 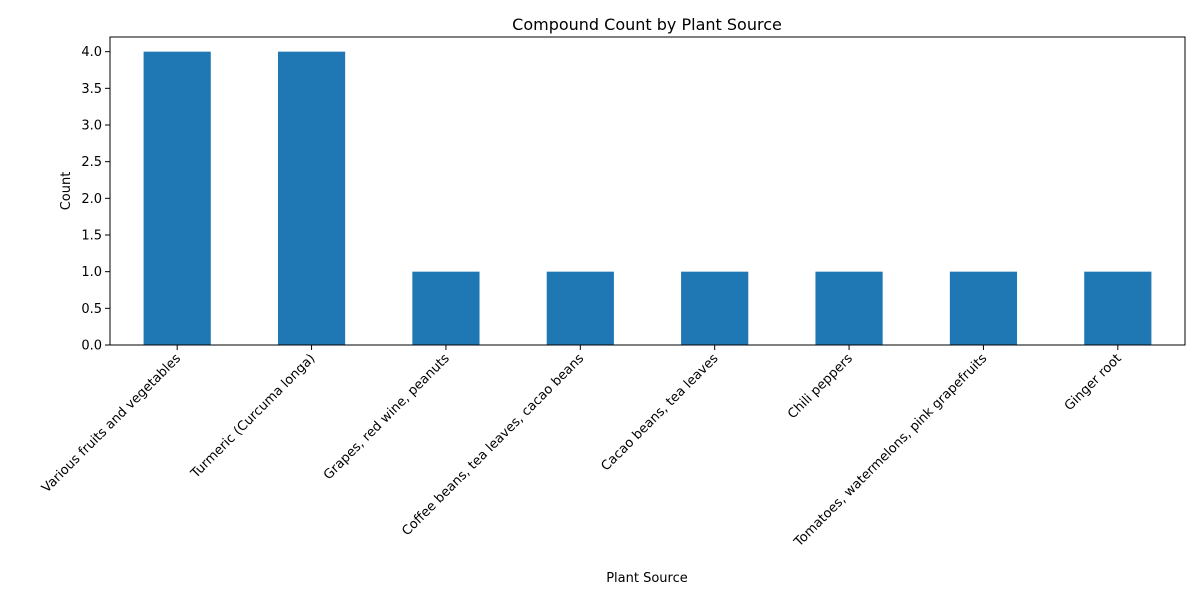 What do you see at coordinates (387, 417) in the screenshot?
I see `x-tick-label: Grapes, red wine, peanuts` at bounding box center [387, 417].